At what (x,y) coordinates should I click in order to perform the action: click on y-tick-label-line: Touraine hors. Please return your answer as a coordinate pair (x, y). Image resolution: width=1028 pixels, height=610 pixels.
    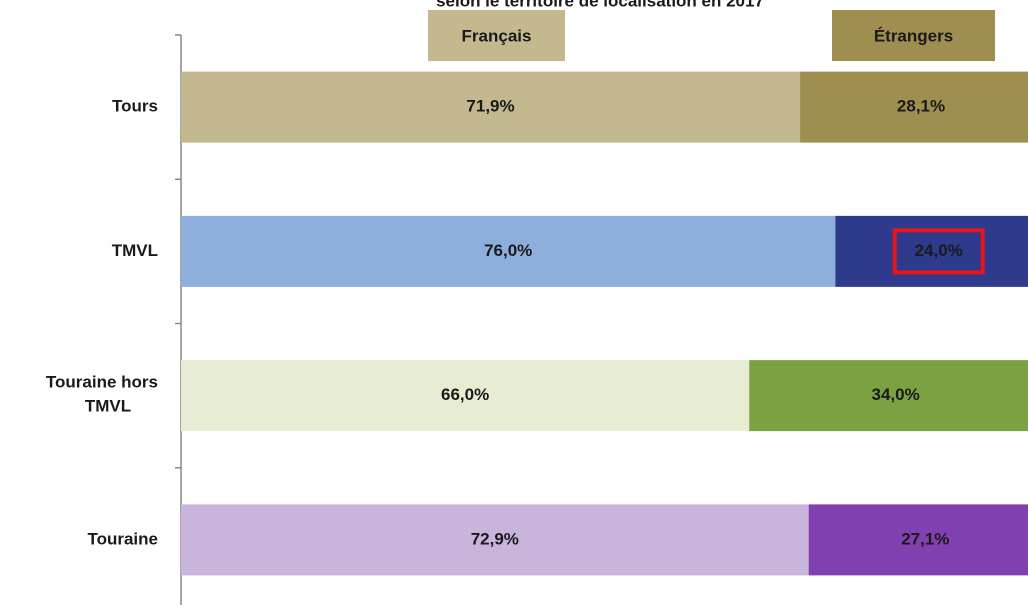
    Looking at the image, I should click on (102, 382).